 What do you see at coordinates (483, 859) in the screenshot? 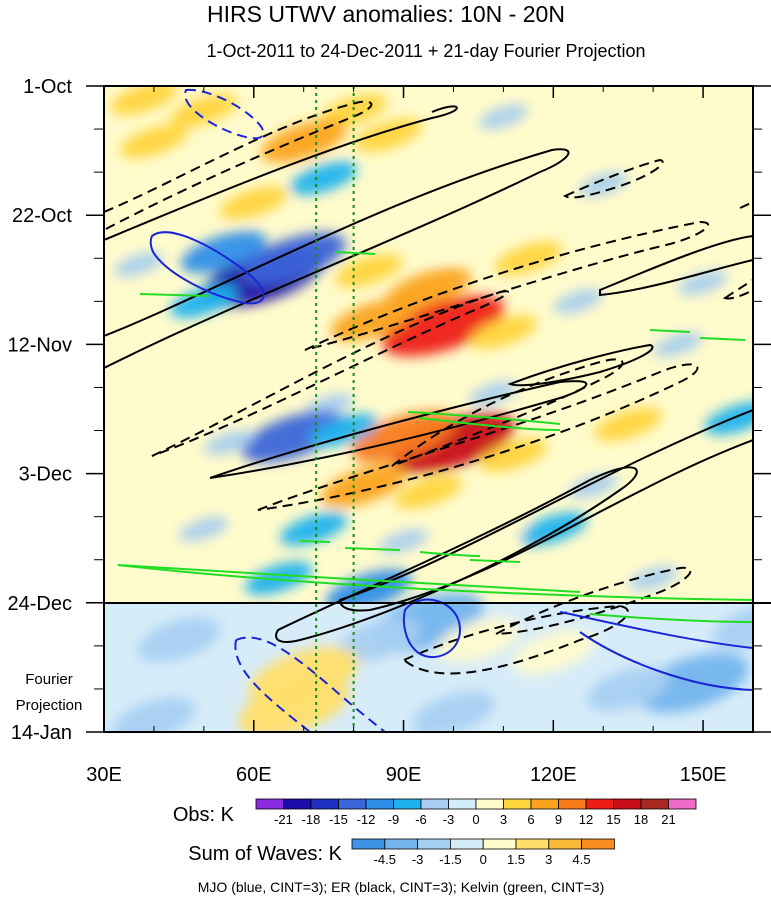
I see `colorbar-tick-label: 0` at bounding box center [483, 859].